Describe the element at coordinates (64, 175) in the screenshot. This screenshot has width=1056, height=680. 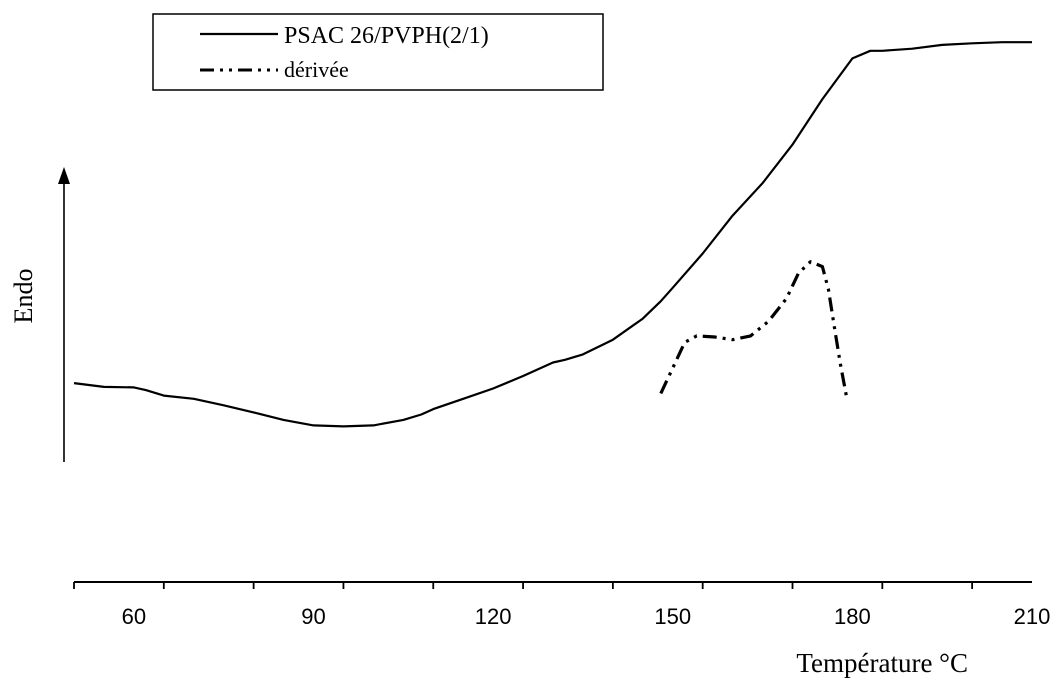
I see `y-arrow-head` at that location.